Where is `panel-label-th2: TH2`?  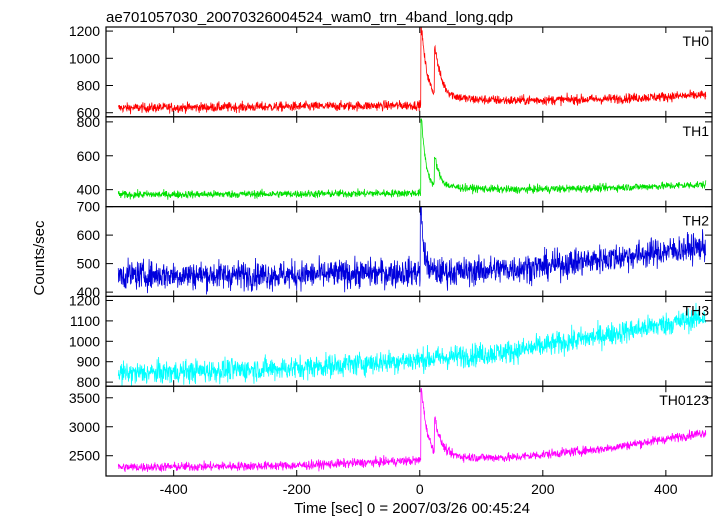 panel-label-th2: TH2 is located at coordinates (696, 221).